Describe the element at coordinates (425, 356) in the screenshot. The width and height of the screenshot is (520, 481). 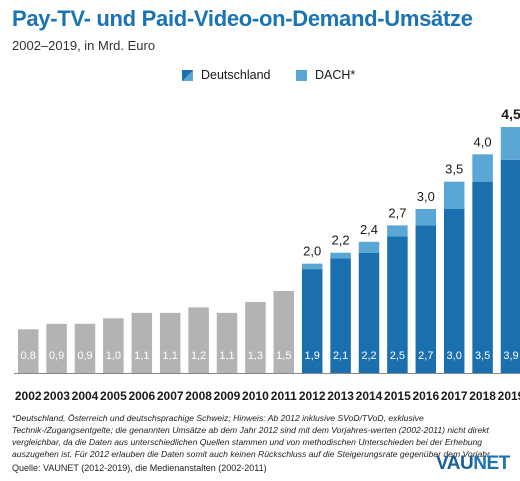
I see `inner-label-2016: 2,7` at that location.